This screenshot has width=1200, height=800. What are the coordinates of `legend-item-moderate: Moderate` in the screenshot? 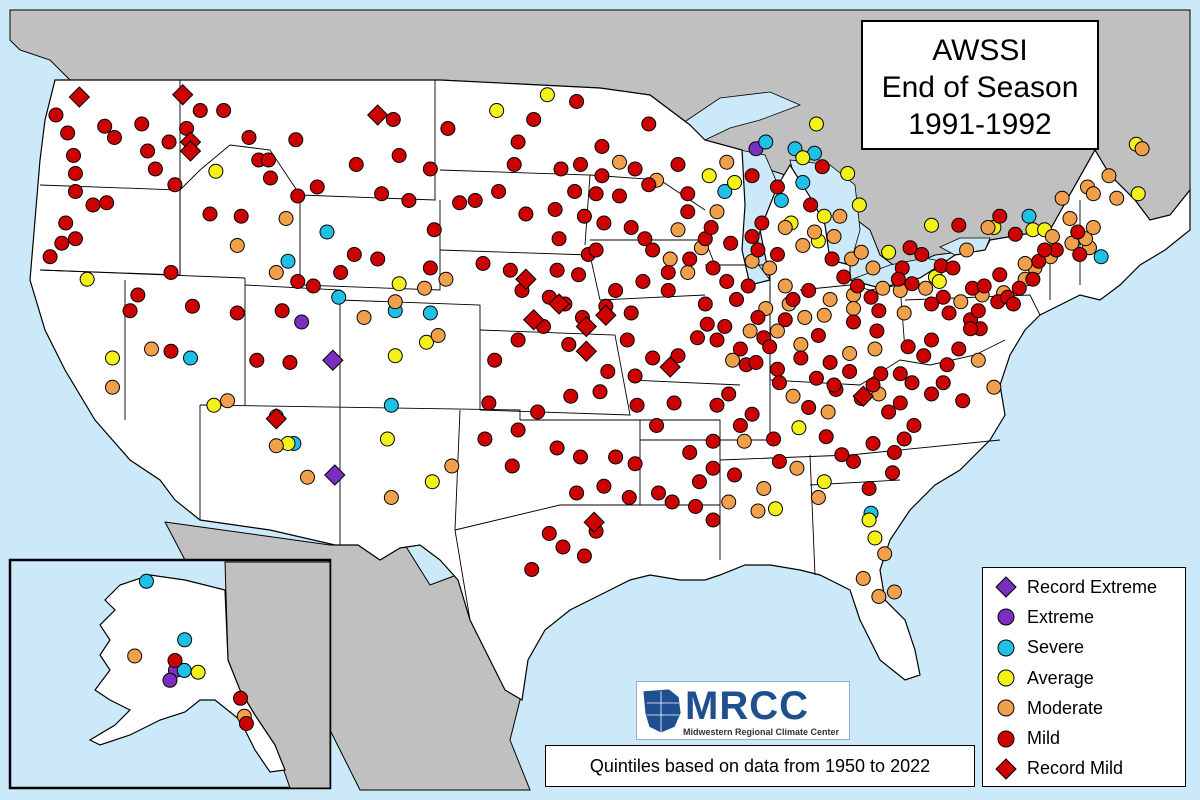 It's located at (1084, 708).